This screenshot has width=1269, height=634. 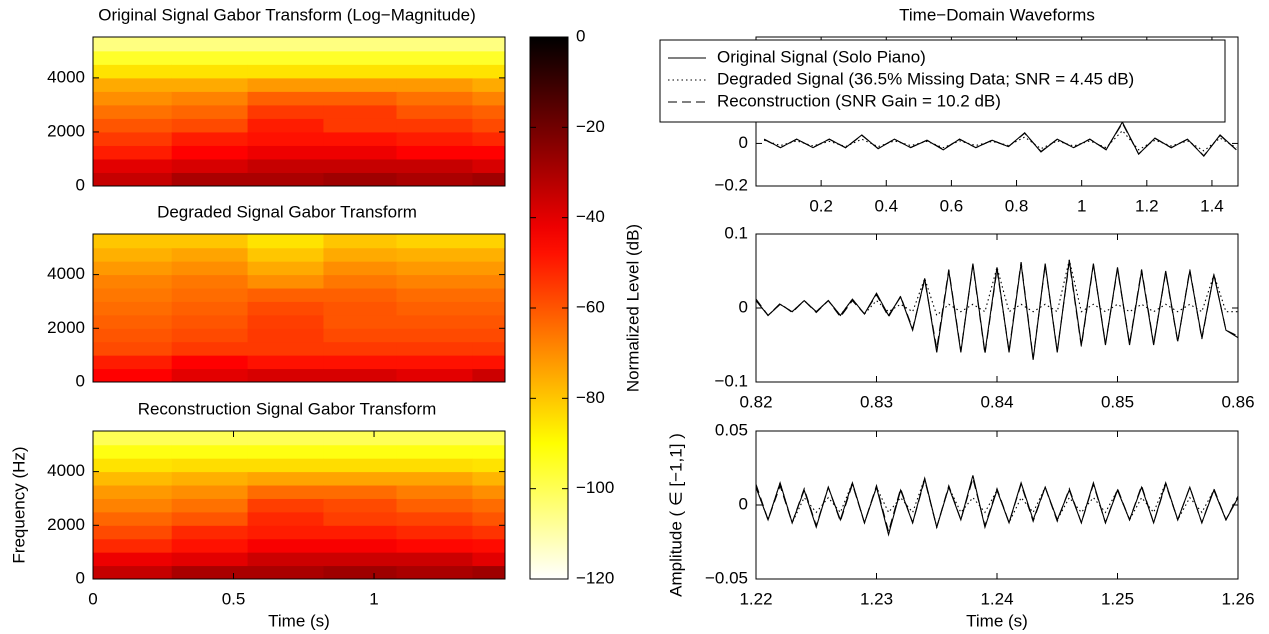 What do you see at coordinates (886, 205) in the screenshot?
I see `x-tick-label: 0.4` at bounding box center [886, 205].